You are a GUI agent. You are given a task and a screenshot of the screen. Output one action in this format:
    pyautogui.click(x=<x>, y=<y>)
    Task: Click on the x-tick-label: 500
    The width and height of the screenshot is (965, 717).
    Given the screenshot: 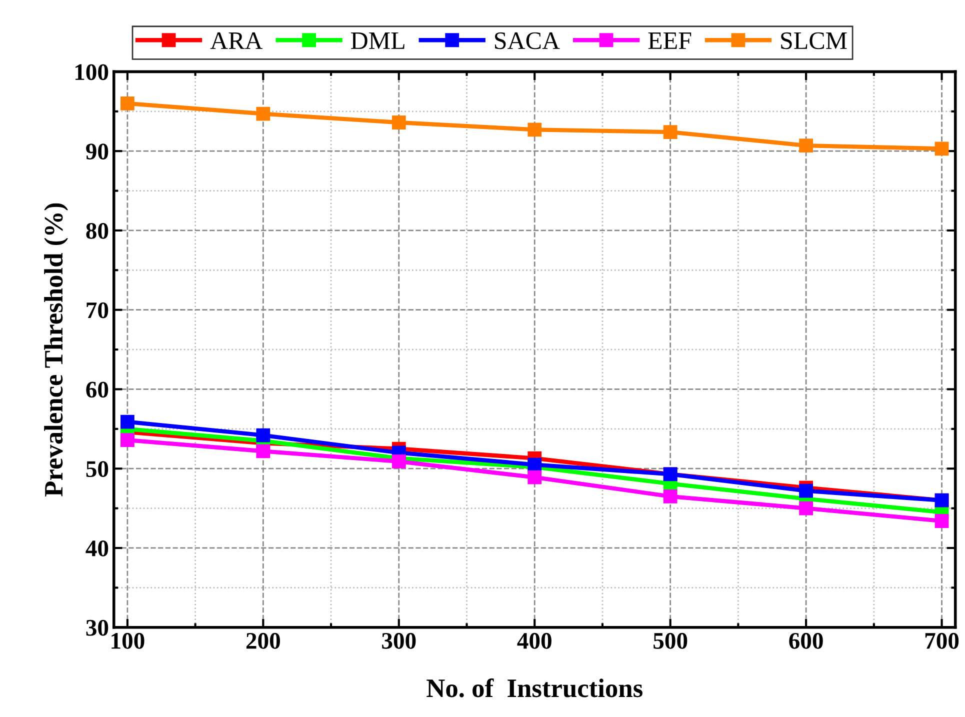 What is the action you would take?
    pyautogui.click(x=671, y=640)
    